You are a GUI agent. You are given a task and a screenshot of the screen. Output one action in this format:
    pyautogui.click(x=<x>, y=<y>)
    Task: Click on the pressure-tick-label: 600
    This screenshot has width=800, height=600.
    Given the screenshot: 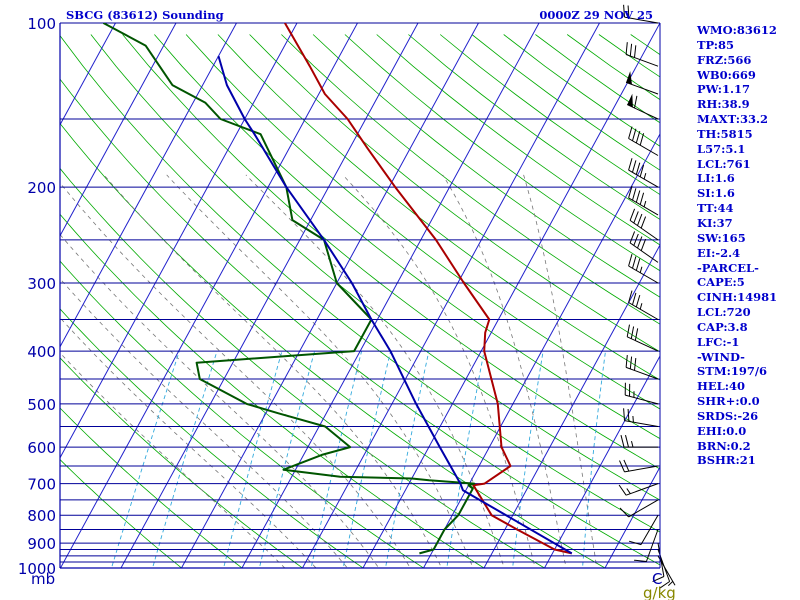 What is the action you would take?
    pyautogui.click(x=41, y=448)
    